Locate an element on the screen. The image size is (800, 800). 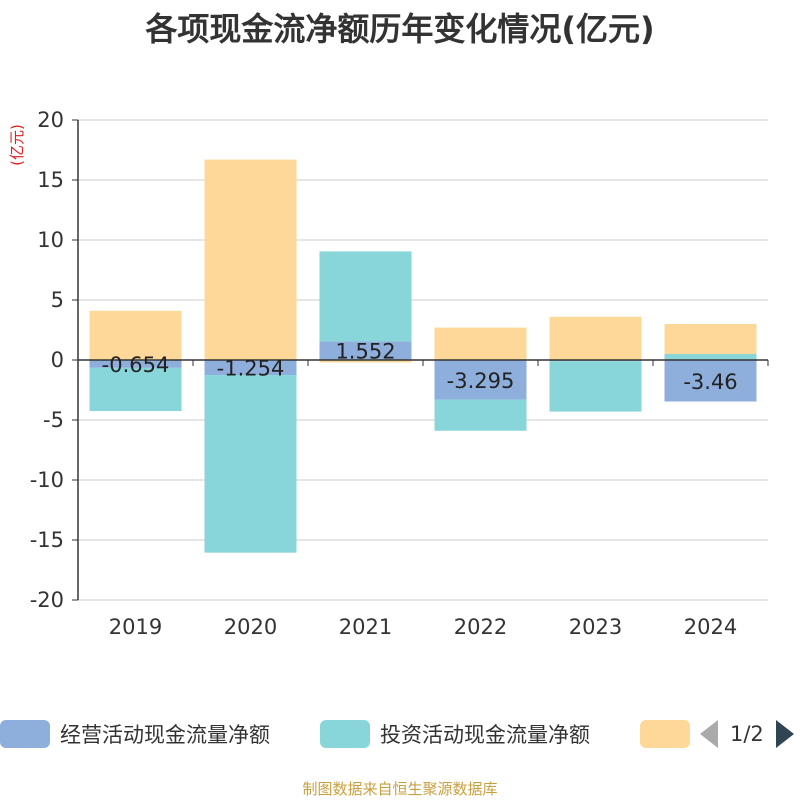
x-tick-label: 2020 is located at coordinates (250, 627).